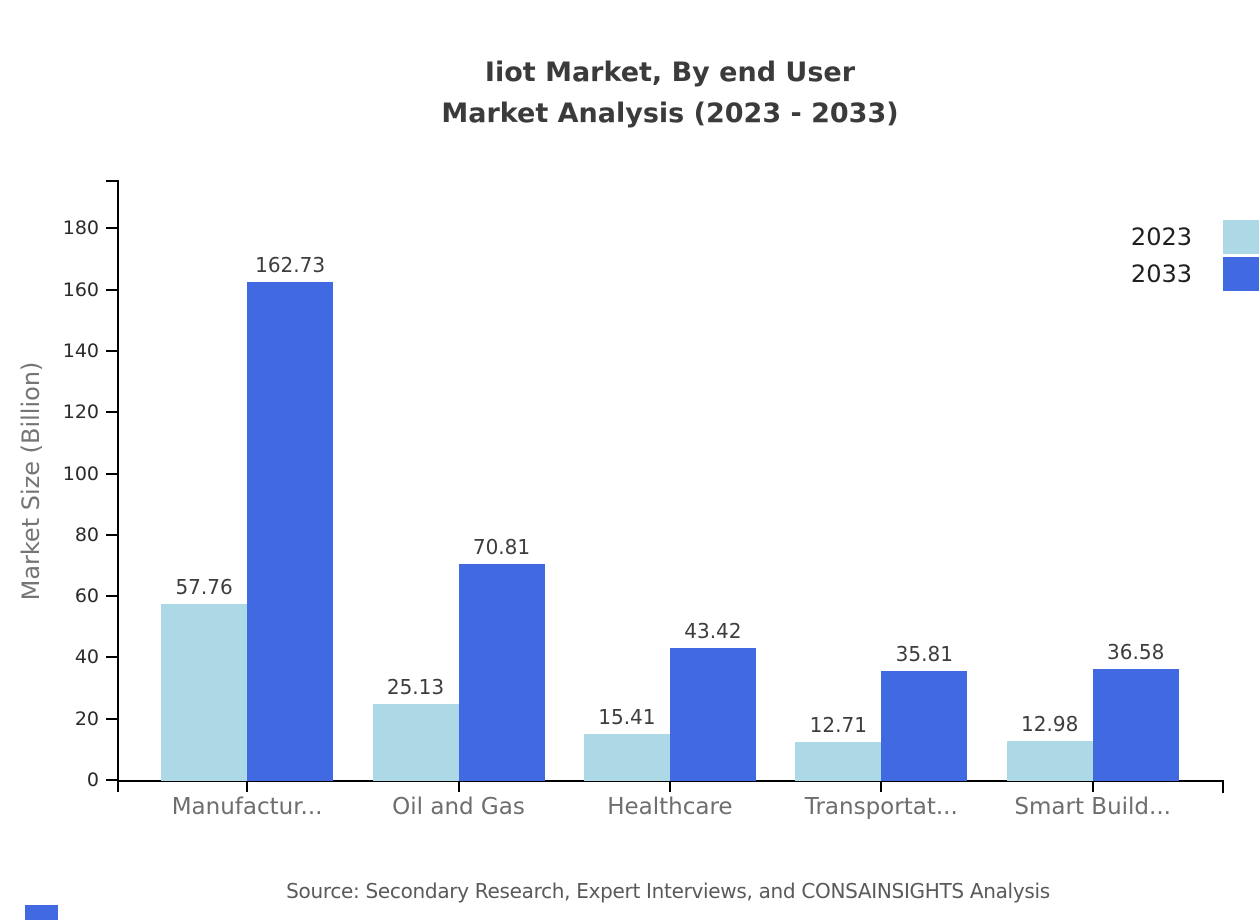 The height and width of the screenshot is (920, 1260). Describe the element at coordinates (80, 350) in the screenshot. I see `y-tick-label: 140` at that location.